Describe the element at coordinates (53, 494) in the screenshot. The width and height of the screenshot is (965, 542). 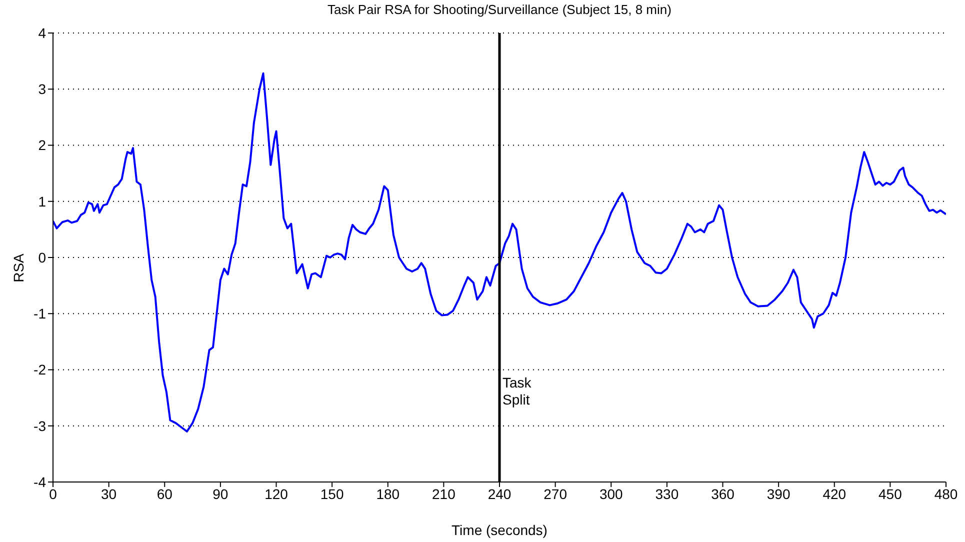
I see `x-tick-label: 0` at that location.